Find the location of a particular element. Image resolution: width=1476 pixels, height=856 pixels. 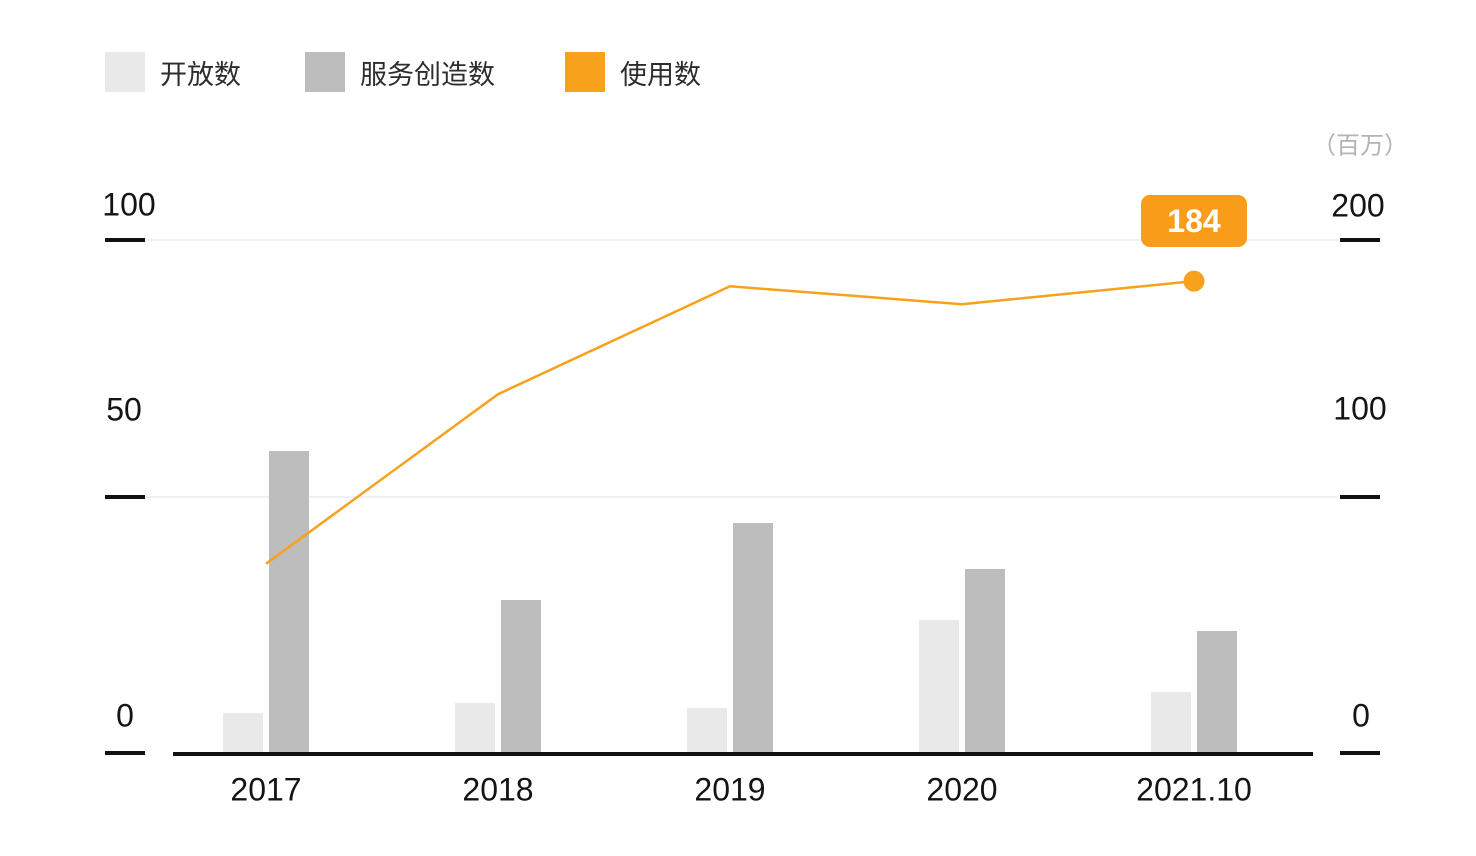

line-end-point is located at coordinates (1194, 281).